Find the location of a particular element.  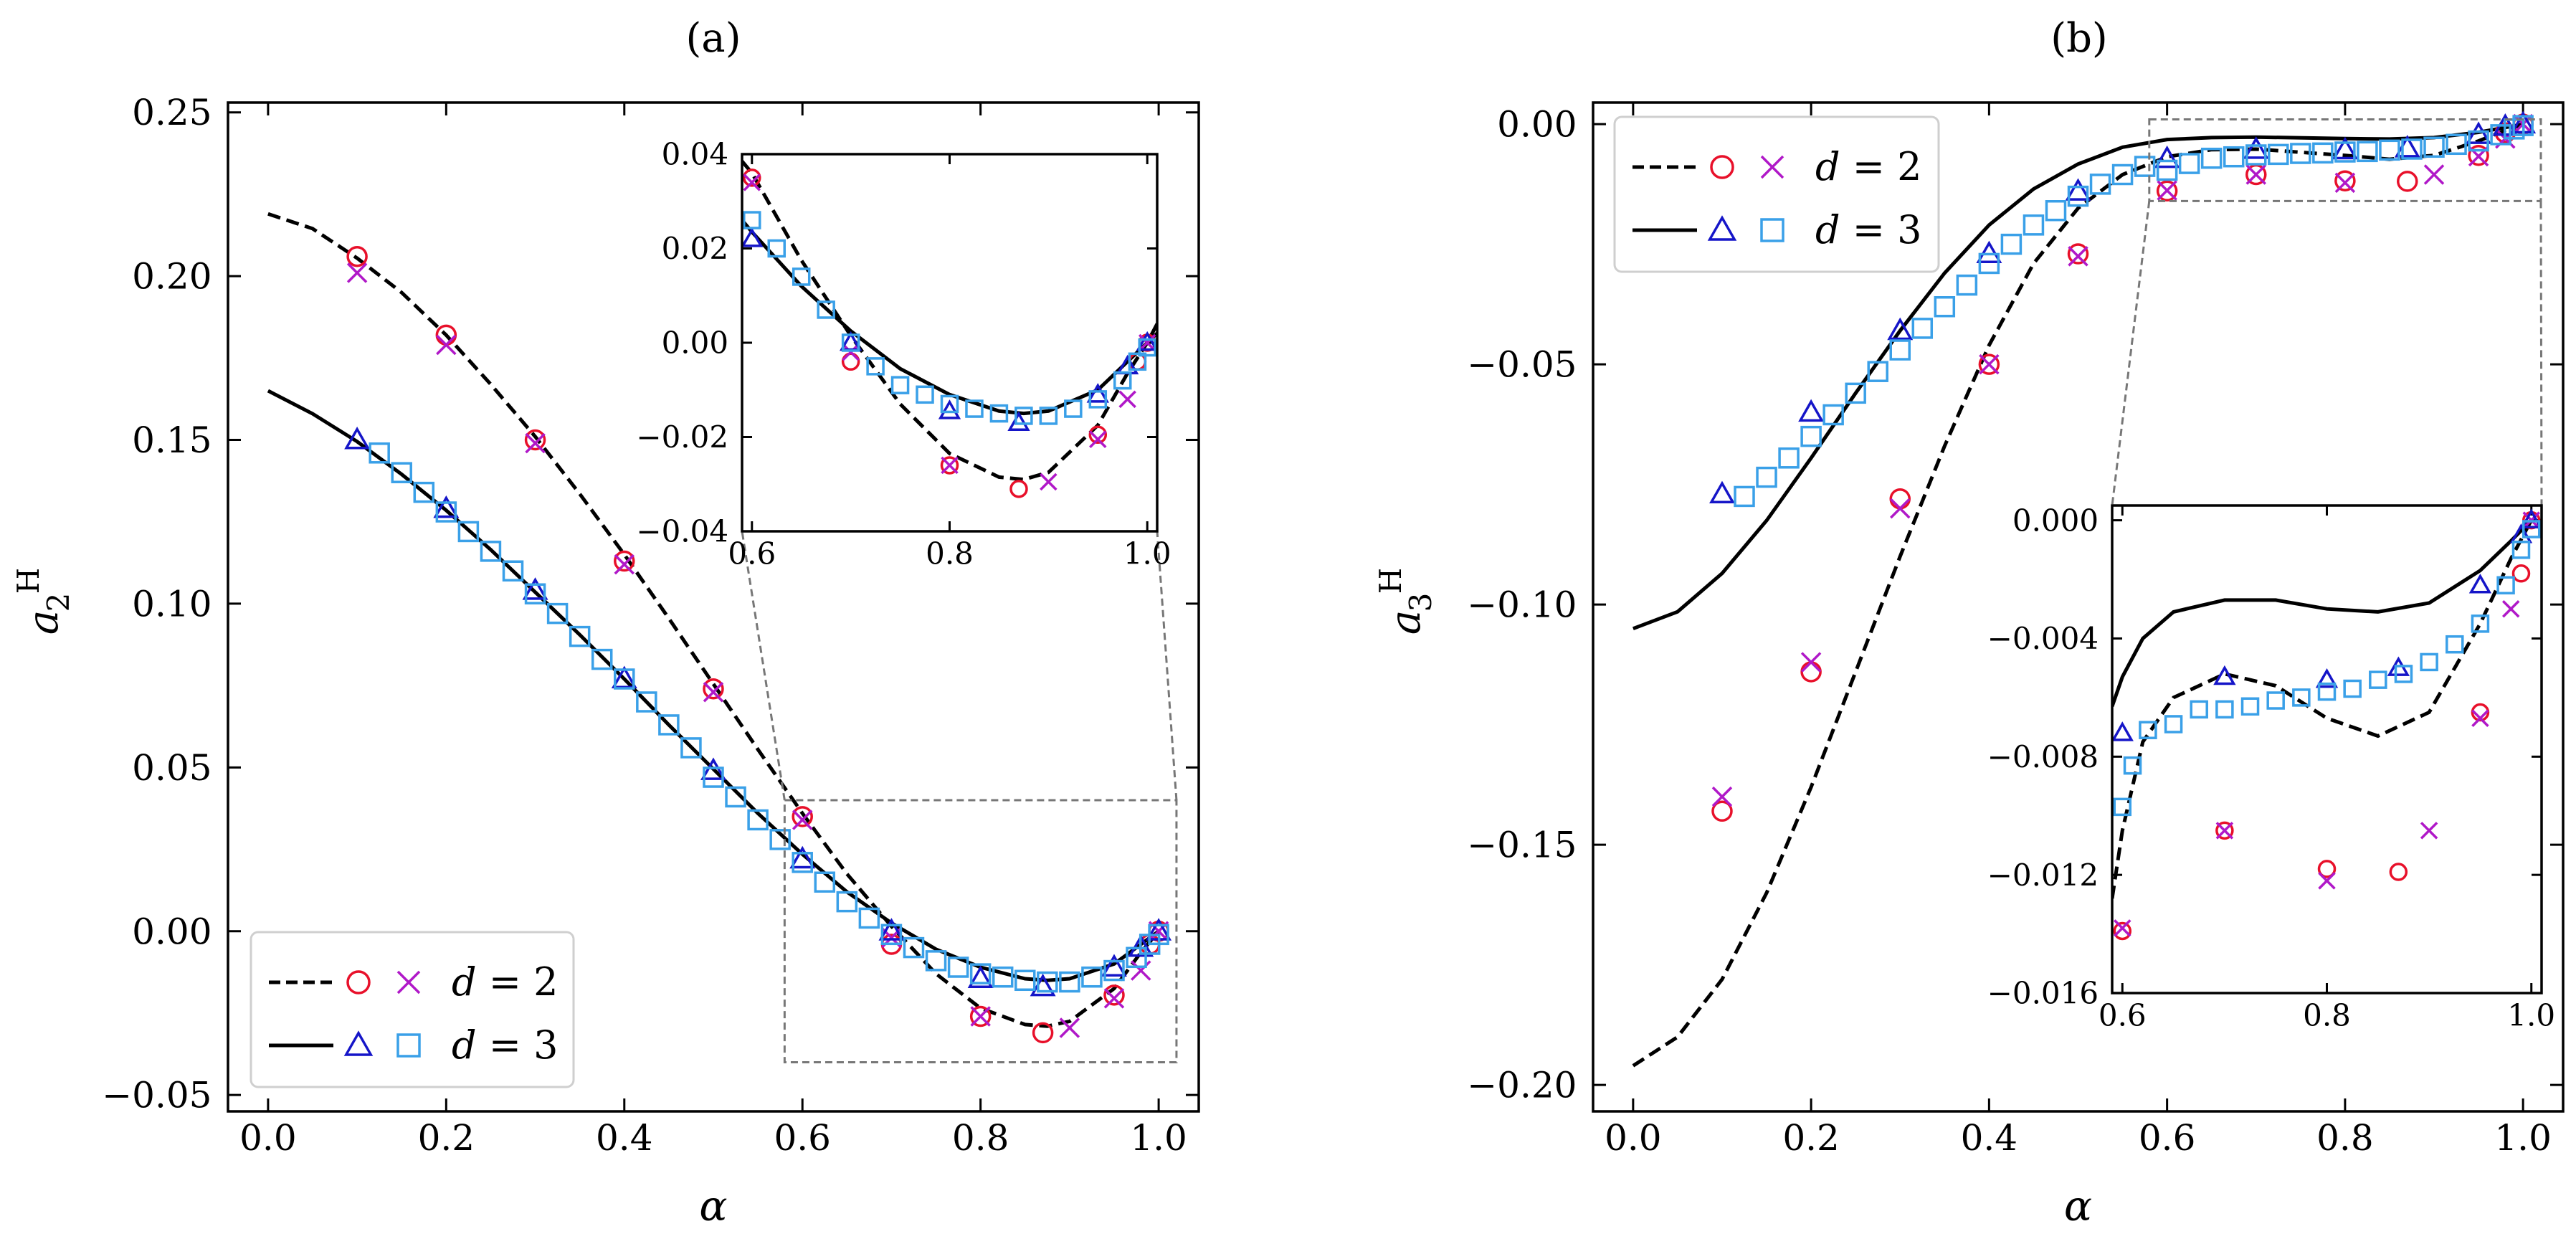

inset-y-tick-label: −0.04 is located at coordinates (682, 531).